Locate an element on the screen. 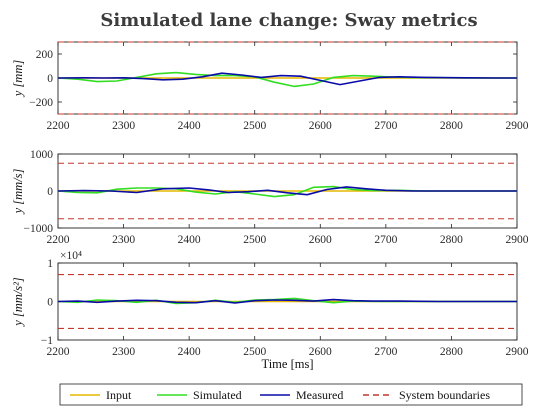  y-tick-label: 1 is located at coordinates (50, 264).